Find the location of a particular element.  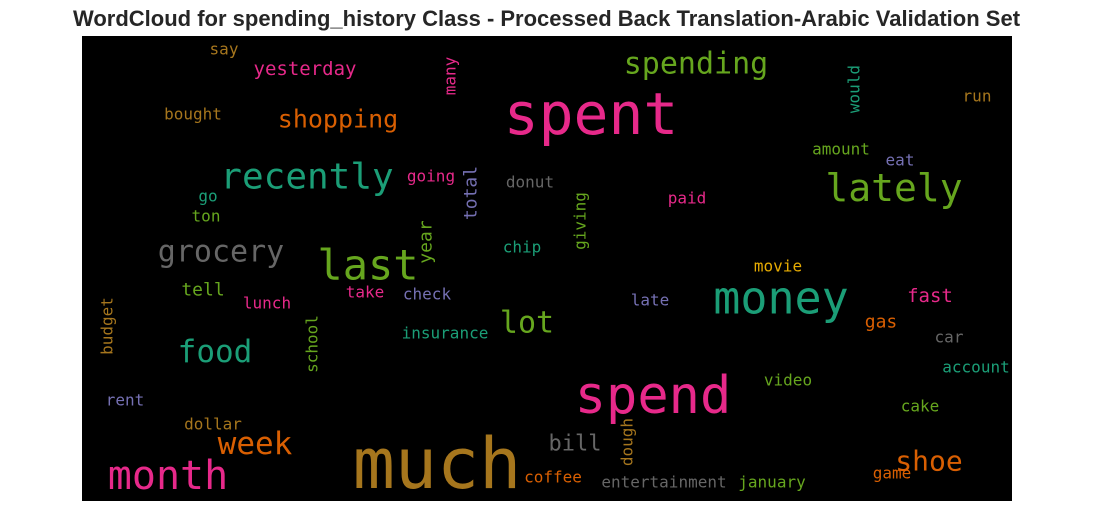

word-donut: donut is located at coordinates (530, 182).